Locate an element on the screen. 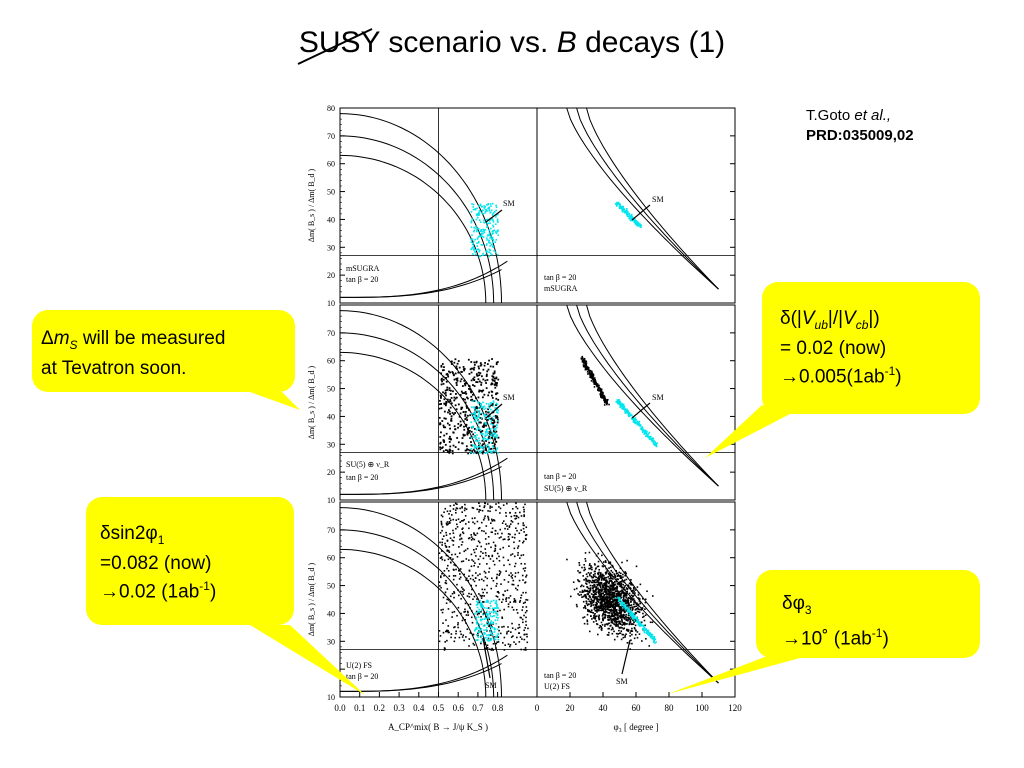 The height and width of the screenshot is (768, 1024). y-axis-label: Δm( B_s ) / Δm( B_d ) is located at coordinates (311, 599).